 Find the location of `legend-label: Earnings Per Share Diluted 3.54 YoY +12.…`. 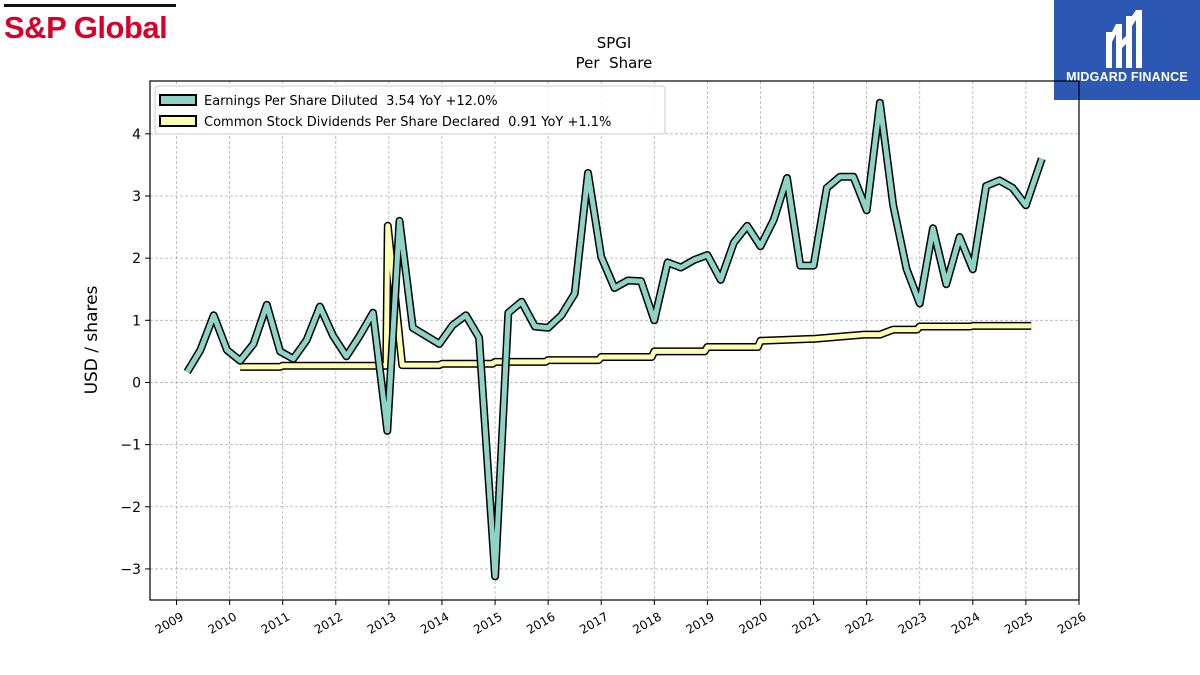

legend-label: Earnings Per Share Diluted 3.54 YoY +12.… is located at coordinates (351, 101).